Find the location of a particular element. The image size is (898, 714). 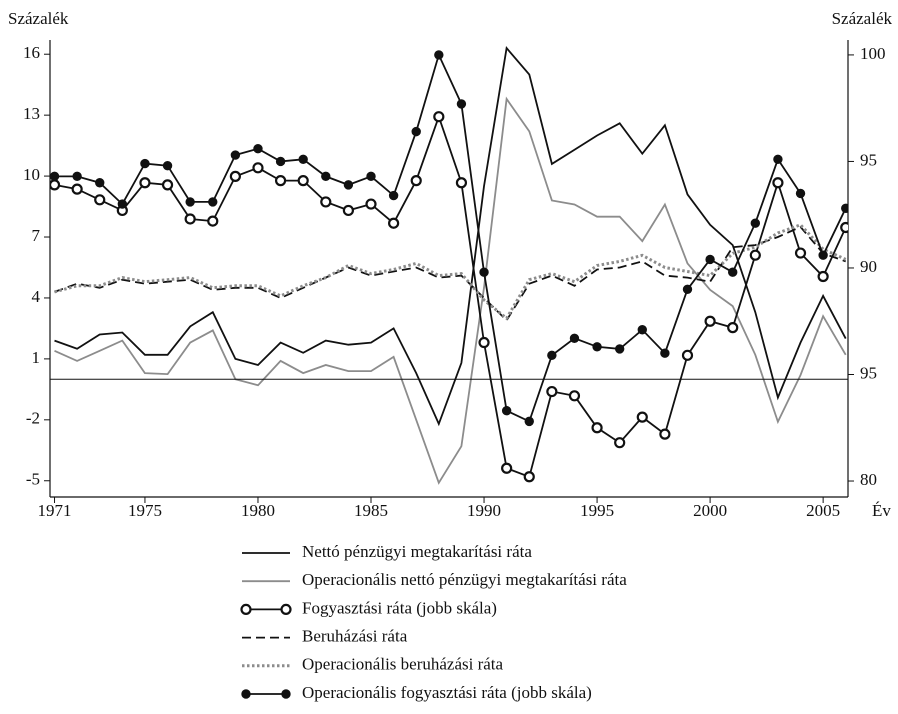

legend-label: Fogyasztási ráta (jobb skála) is located at coordinates (399, 607).